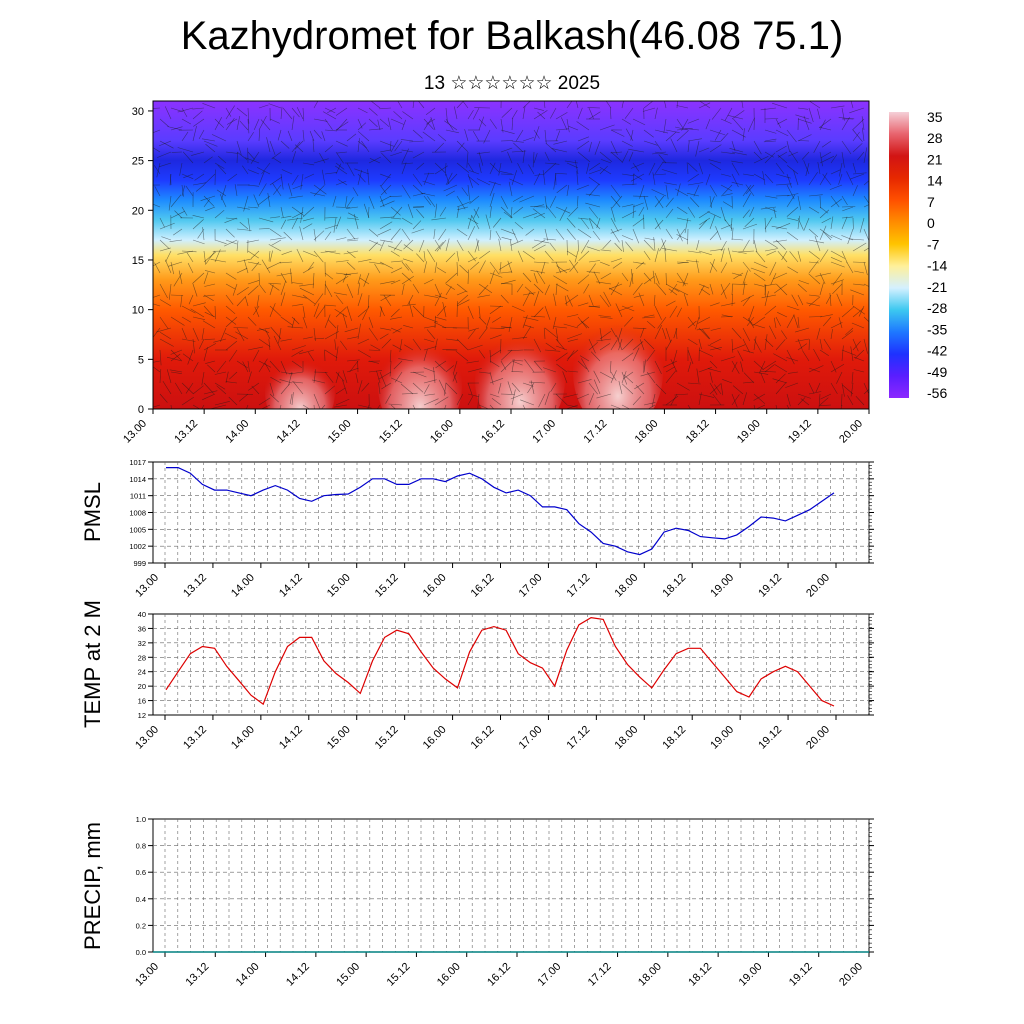 The width and height of the screenshot is (1024, 1024). Describe the element at coordinates (937, 329) in the screenshot. I see `colorbar-label: -35` at that location.